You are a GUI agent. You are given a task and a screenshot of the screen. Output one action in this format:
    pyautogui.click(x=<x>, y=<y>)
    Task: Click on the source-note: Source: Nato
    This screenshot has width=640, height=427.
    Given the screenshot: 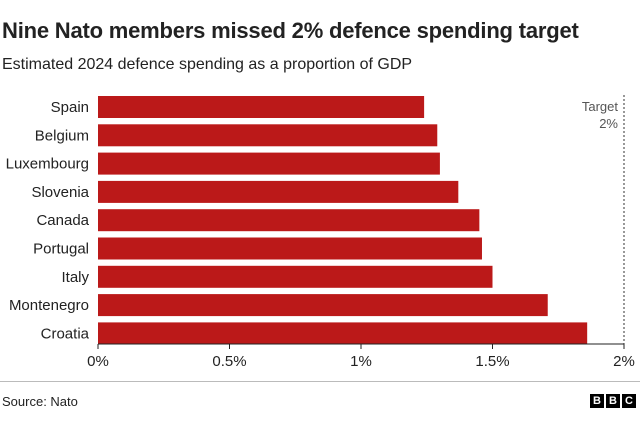 What is the action you would take?
    pyautogui.click(x=40, y=401)
    